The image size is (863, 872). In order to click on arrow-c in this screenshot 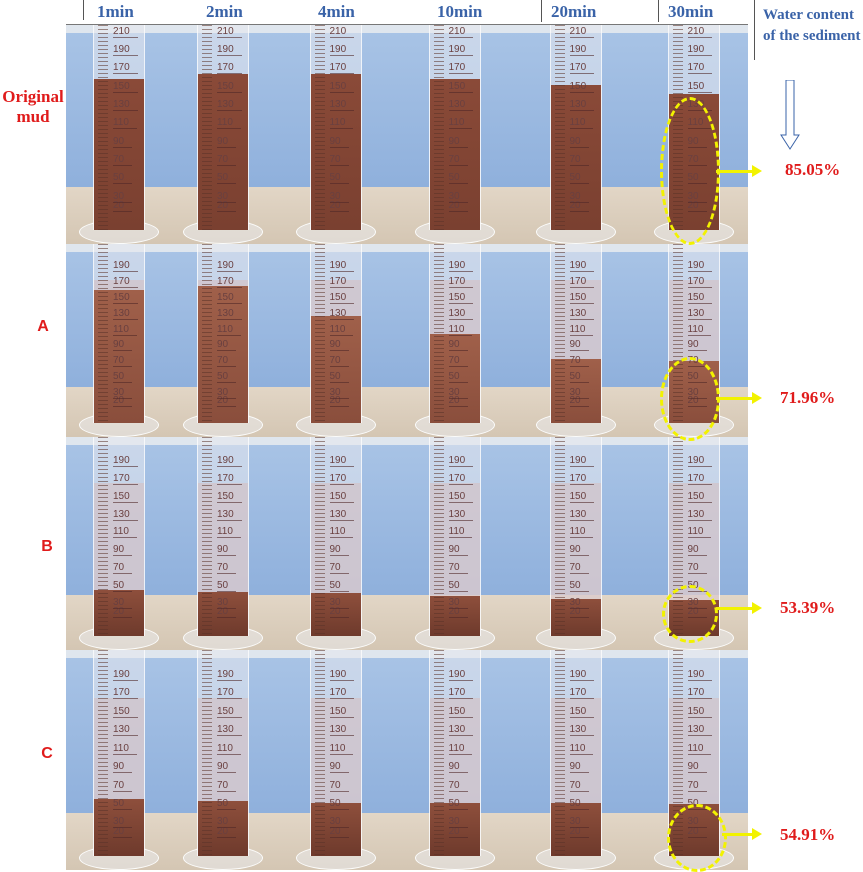, I will do `click(742, 834)`.